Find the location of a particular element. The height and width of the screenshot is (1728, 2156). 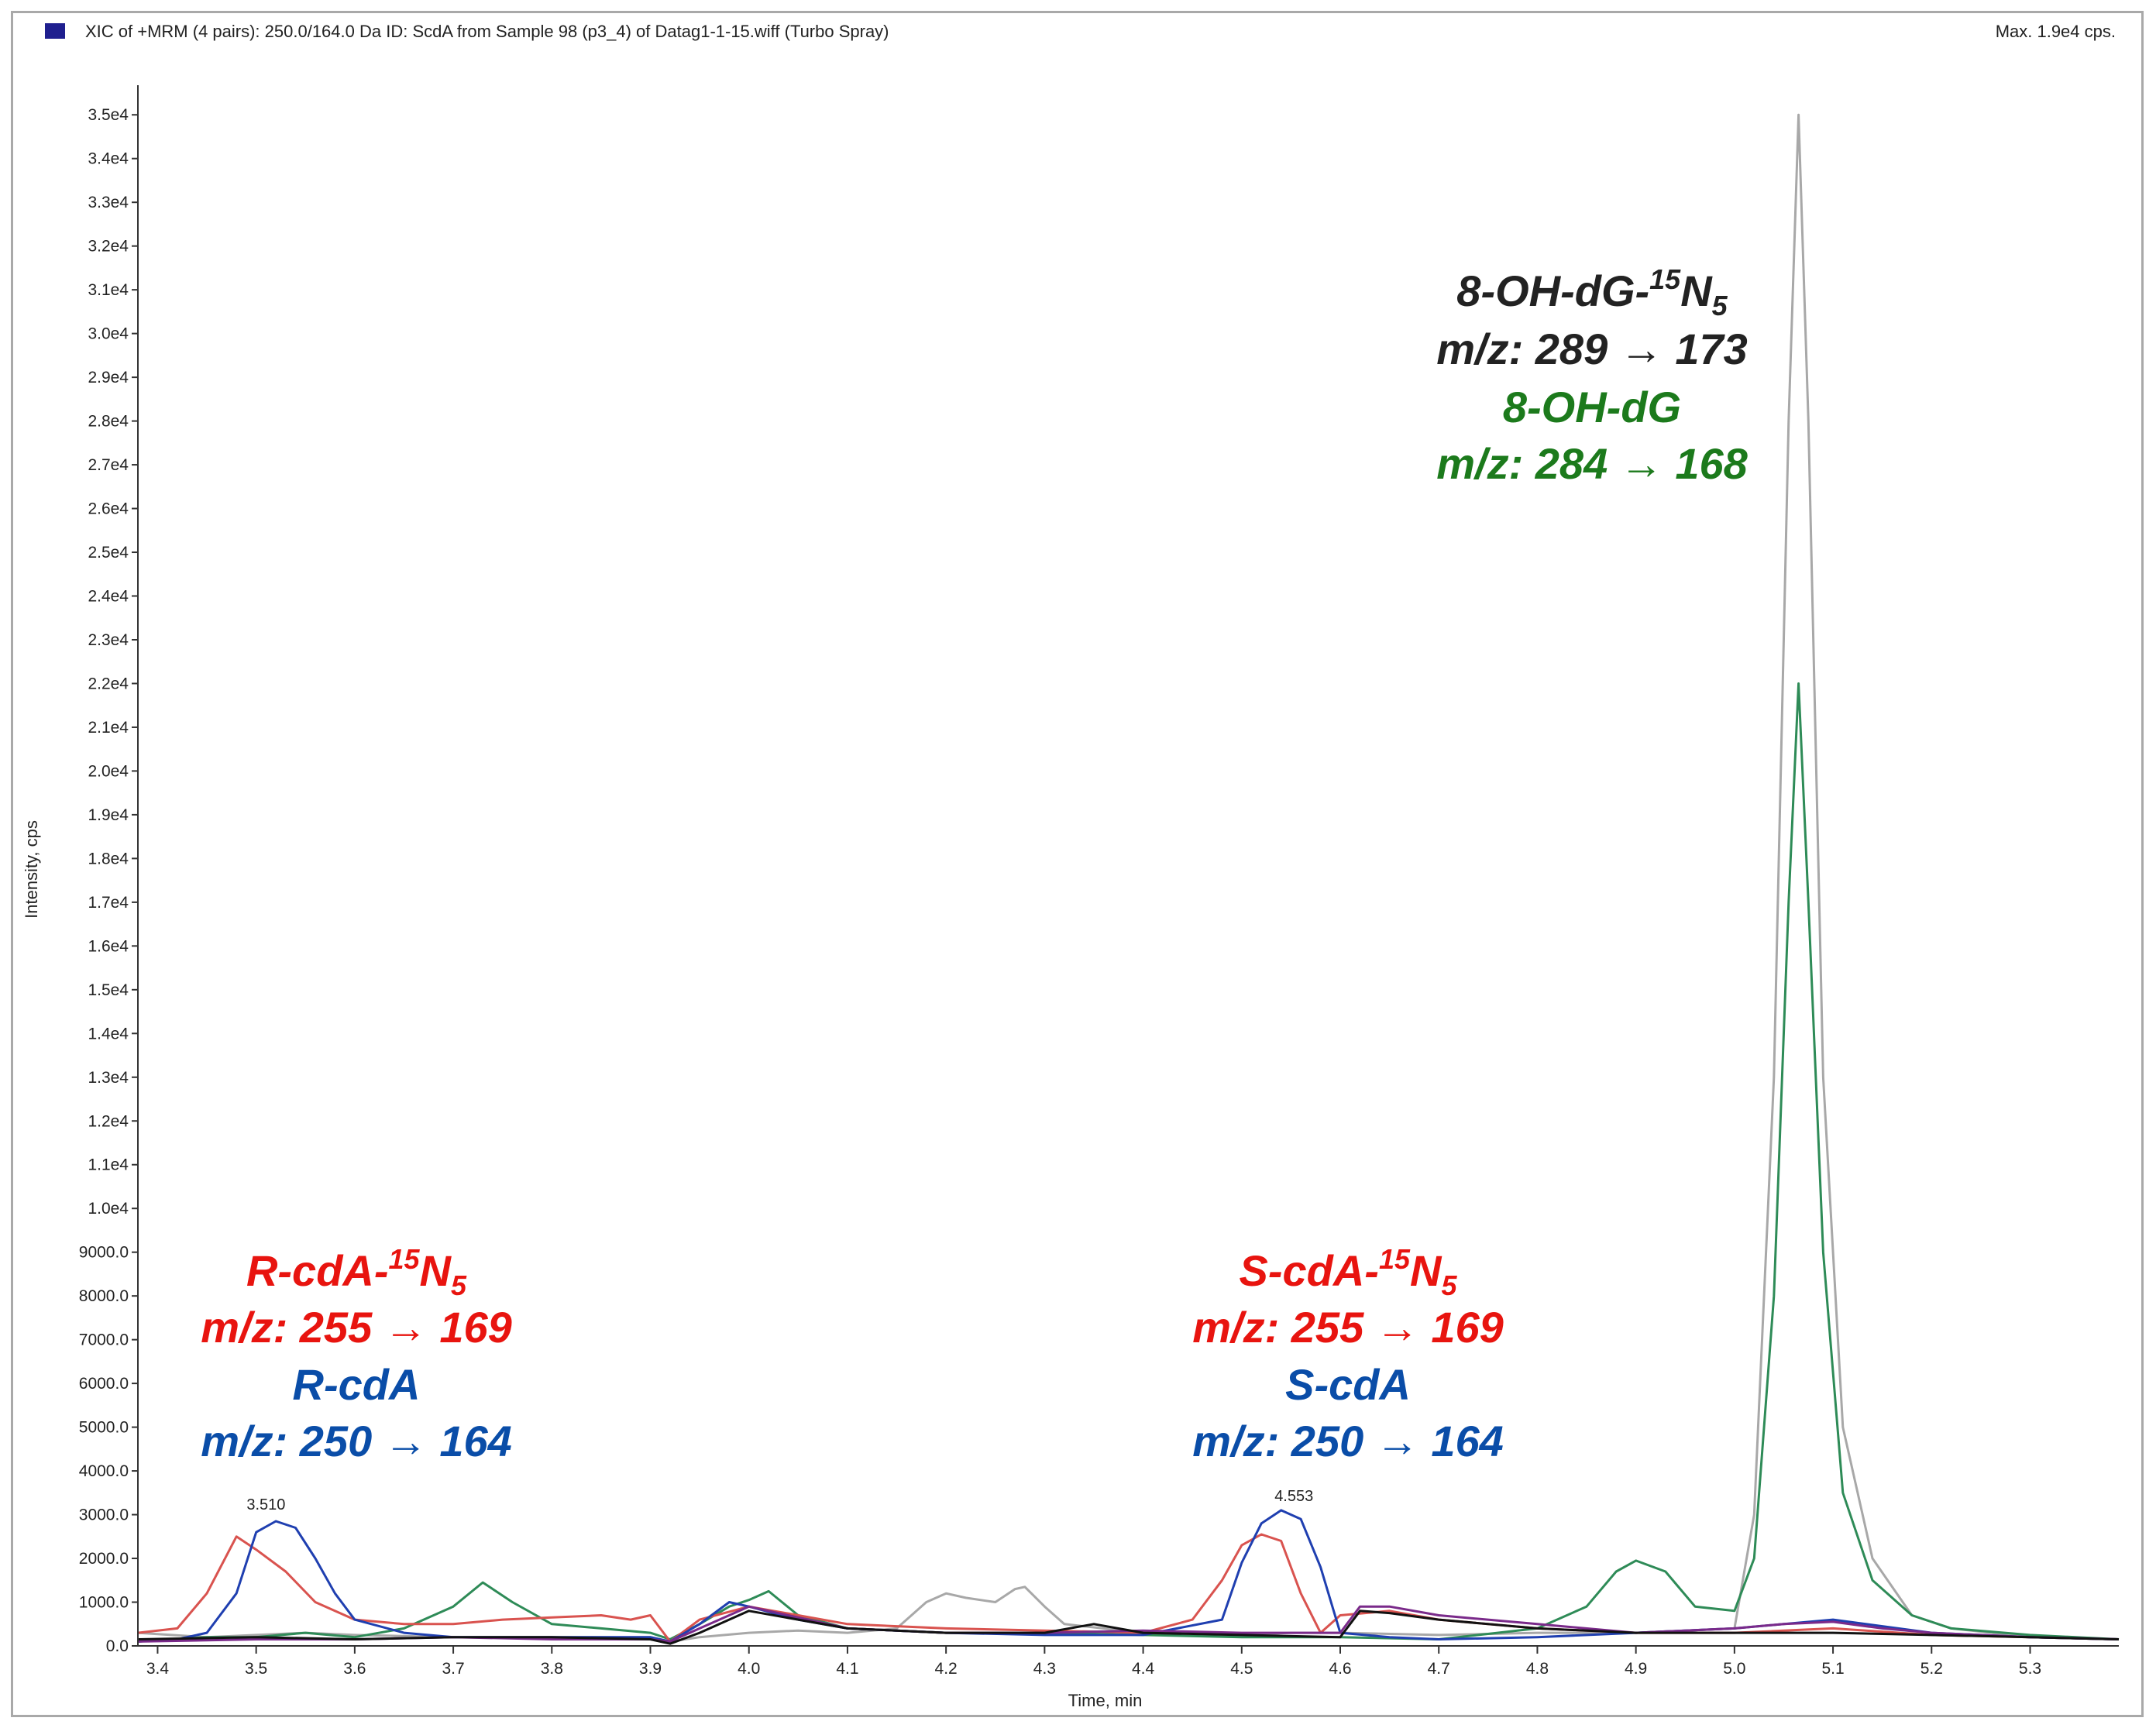

x-tick-label: 4.0 is located at coordinates (749, 1669).